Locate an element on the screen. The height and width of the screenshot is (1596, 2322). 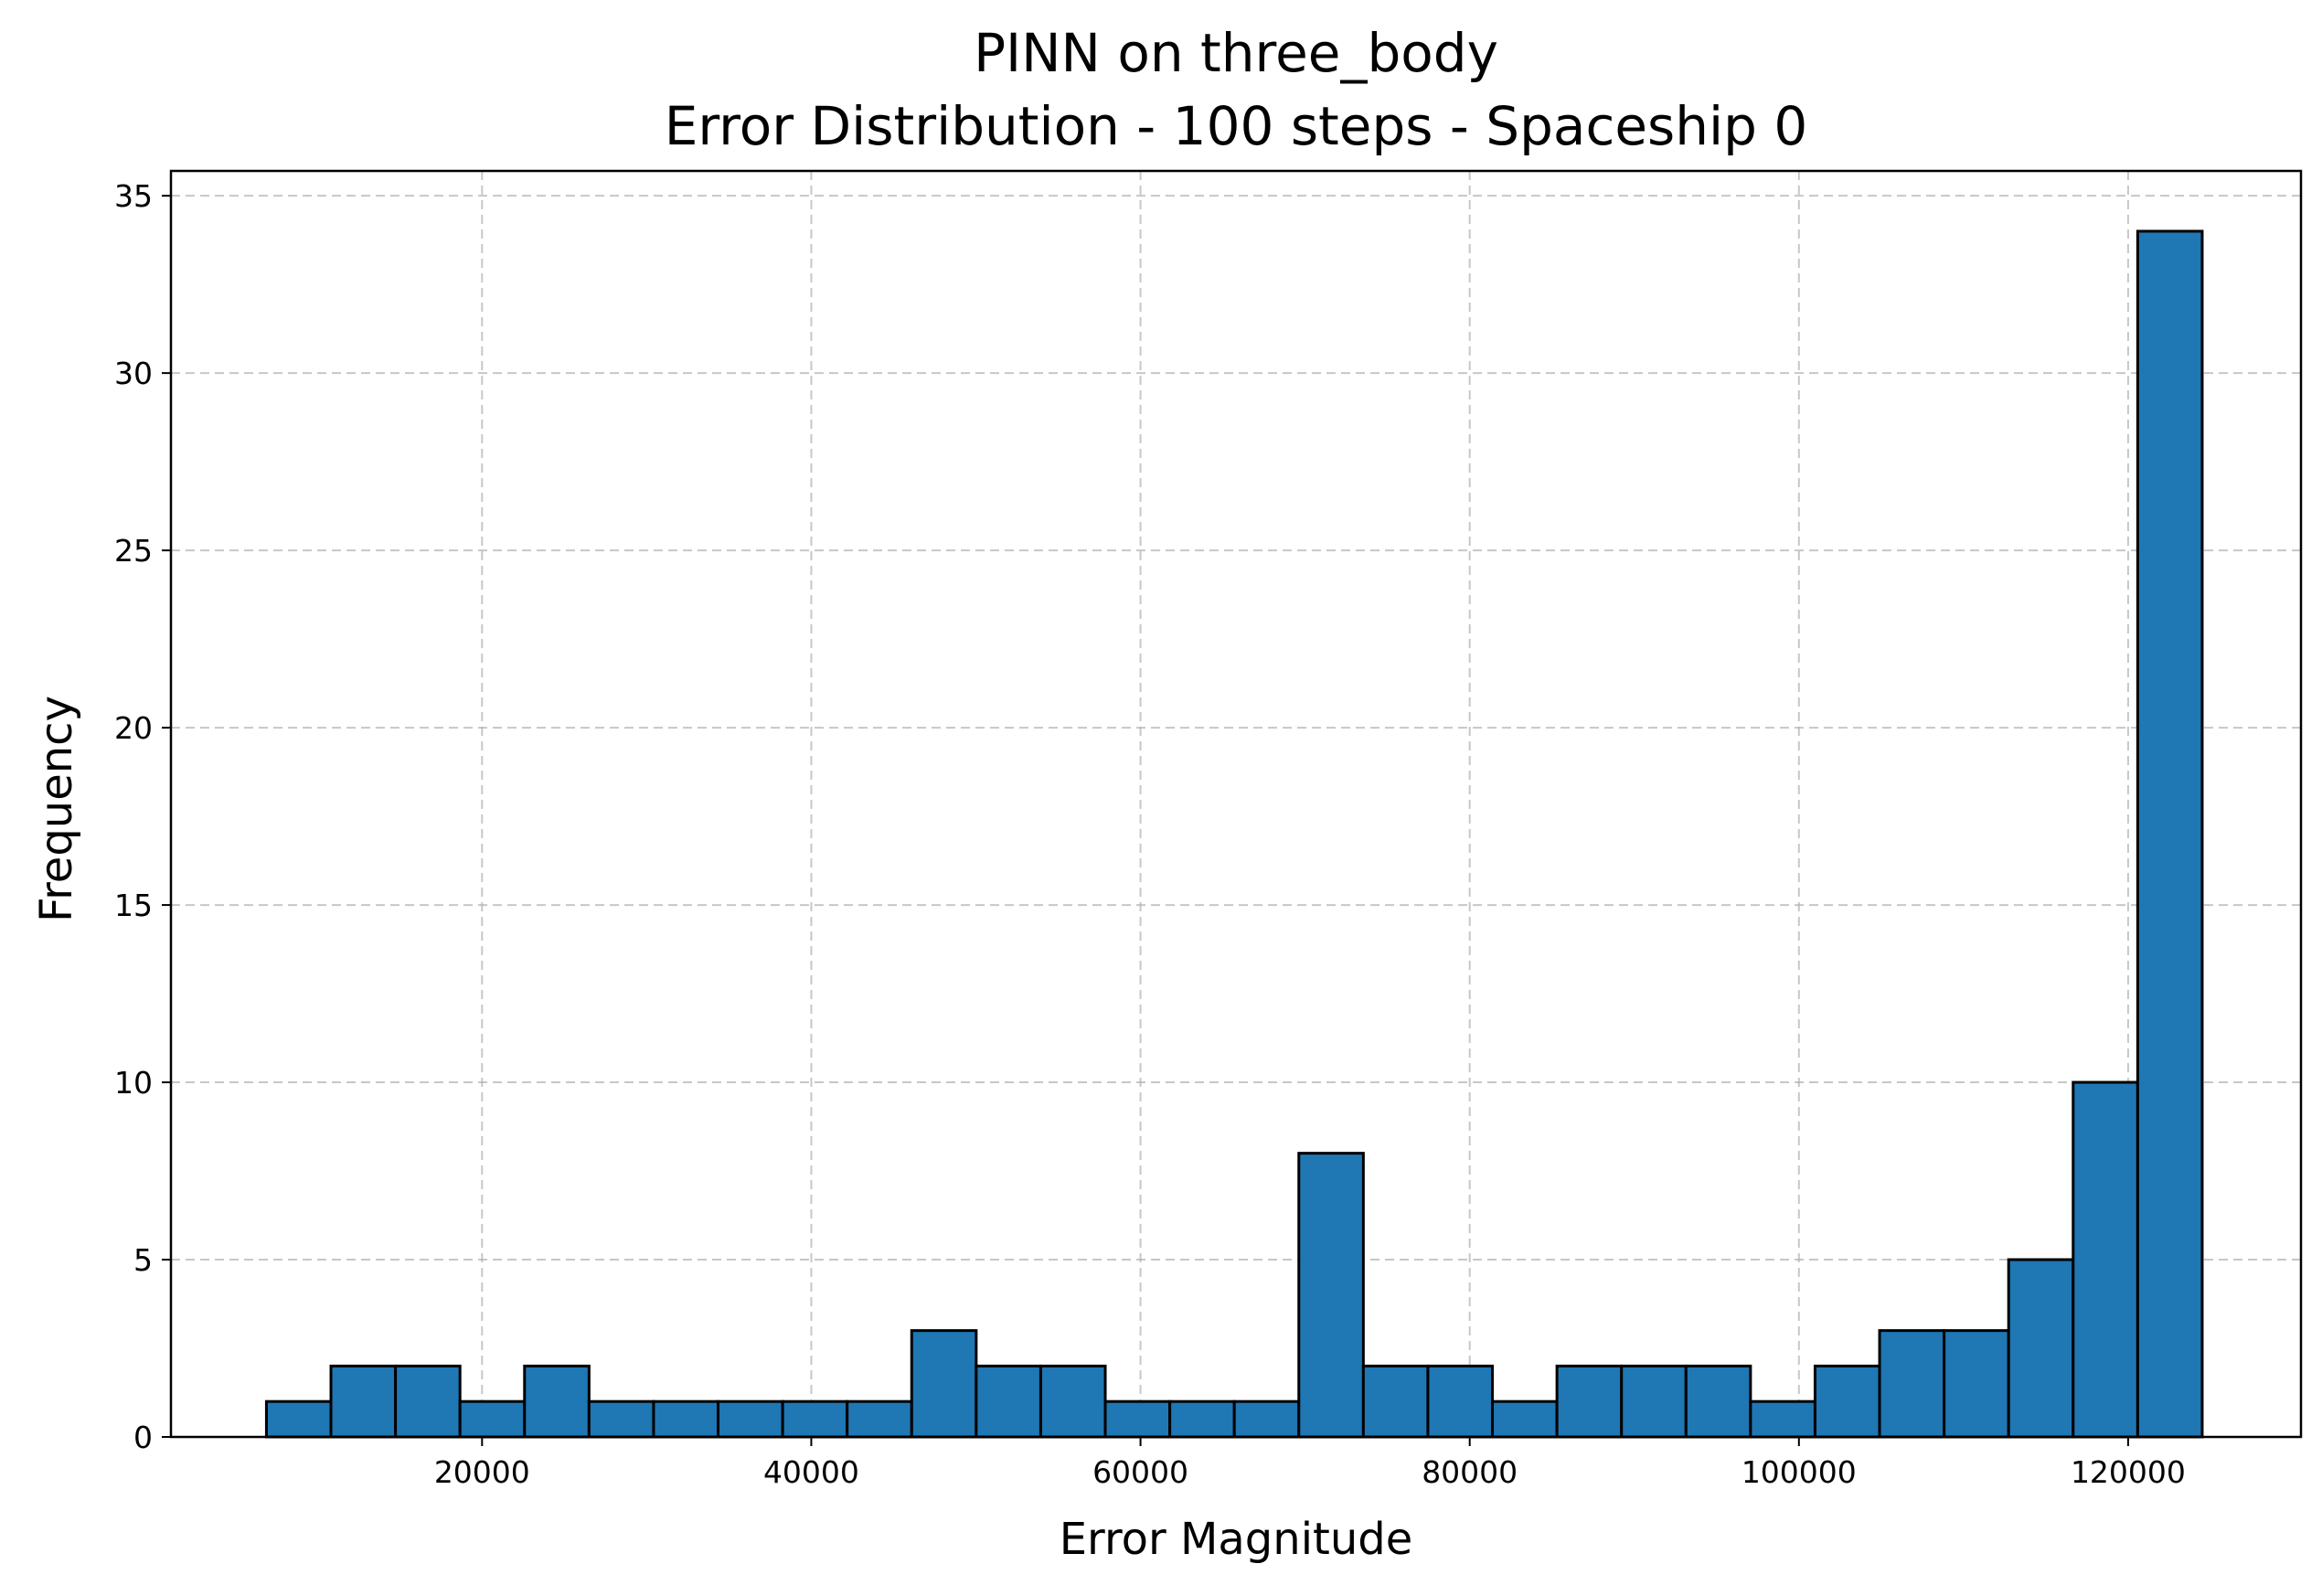
x-tick-label: 60000 is located at coordinates (1140, 1472).